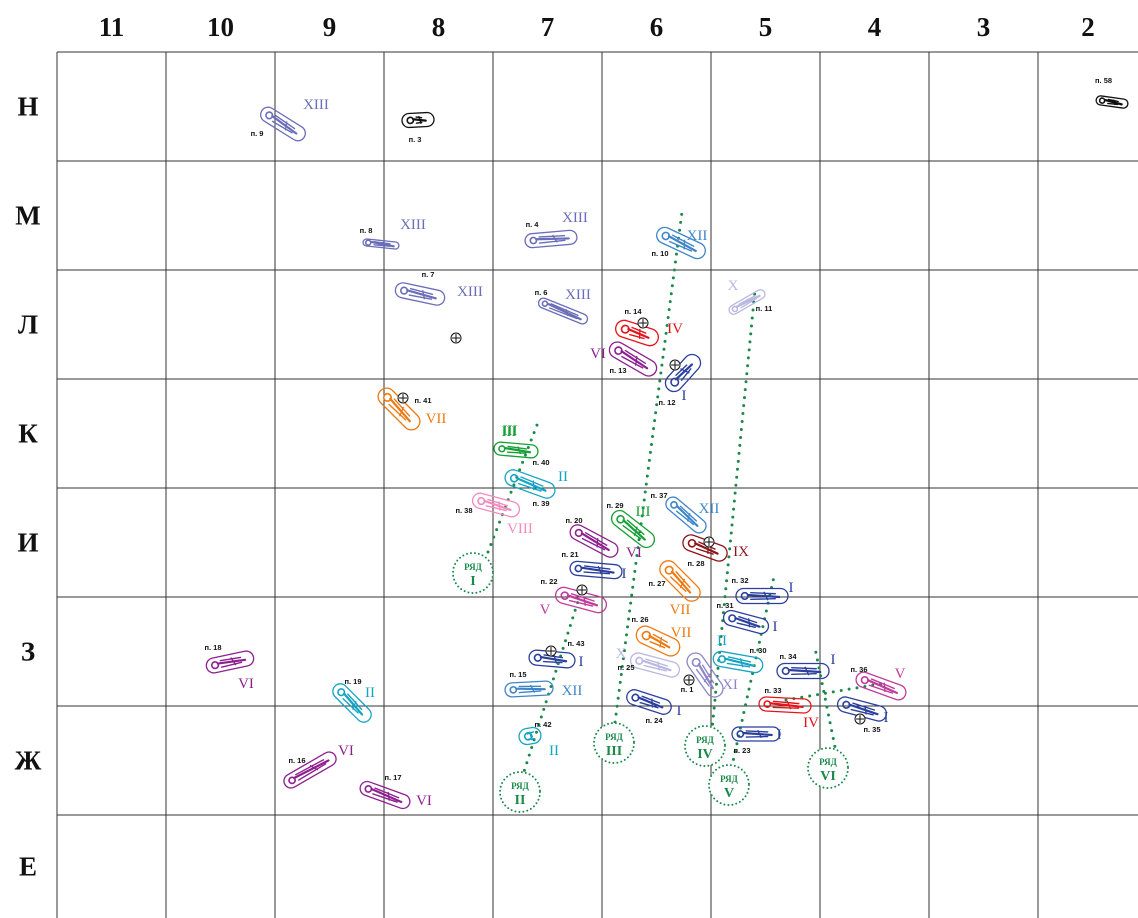 The width and height of the screenshot is (1138, 918). What do you see at coordinates (658, 495) in the screenshot?
I see `burial-label: п. 37` at bounding box center [658, 495].